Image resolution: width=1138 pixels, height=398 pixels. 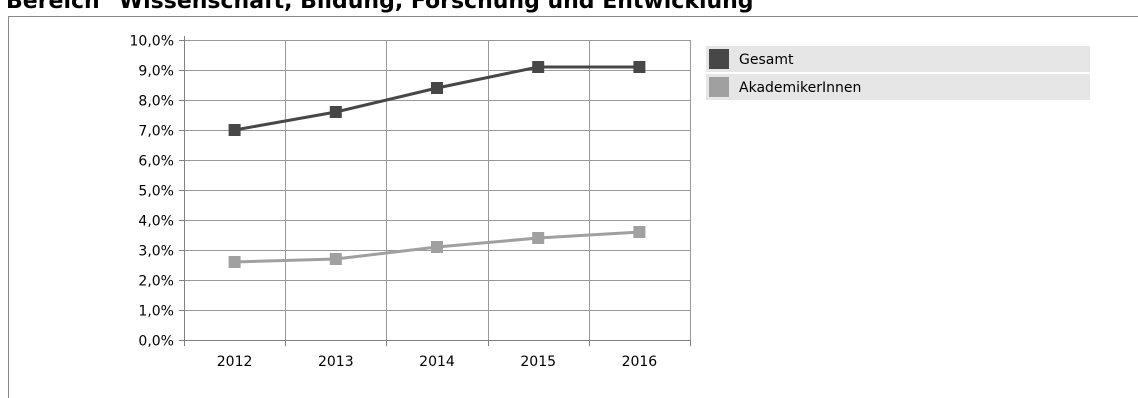 I want to click on y-tick-label: 4,0%, so click(x=156, y=222).